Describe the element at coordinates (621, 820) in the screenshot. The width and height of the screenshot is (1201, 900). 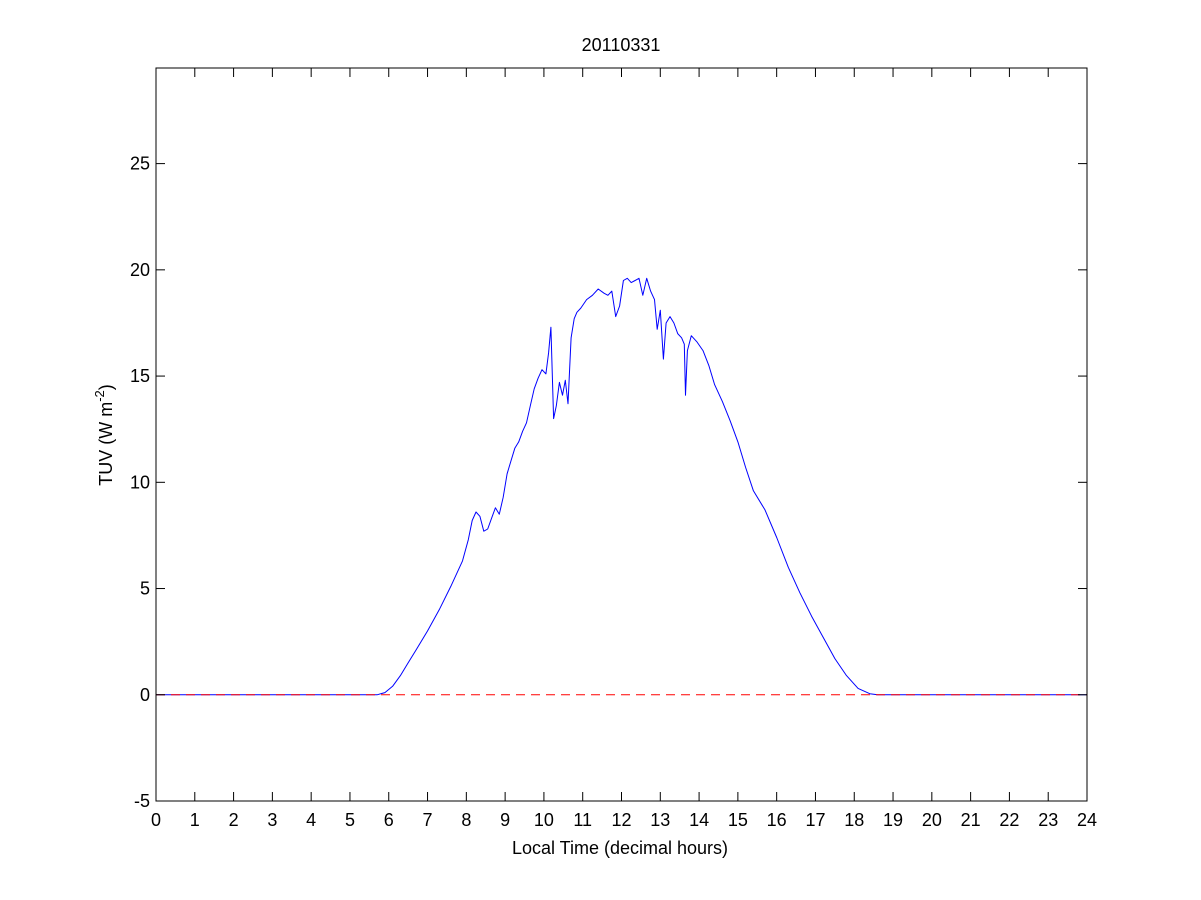
I see `x-tick-label: 12` at that location.